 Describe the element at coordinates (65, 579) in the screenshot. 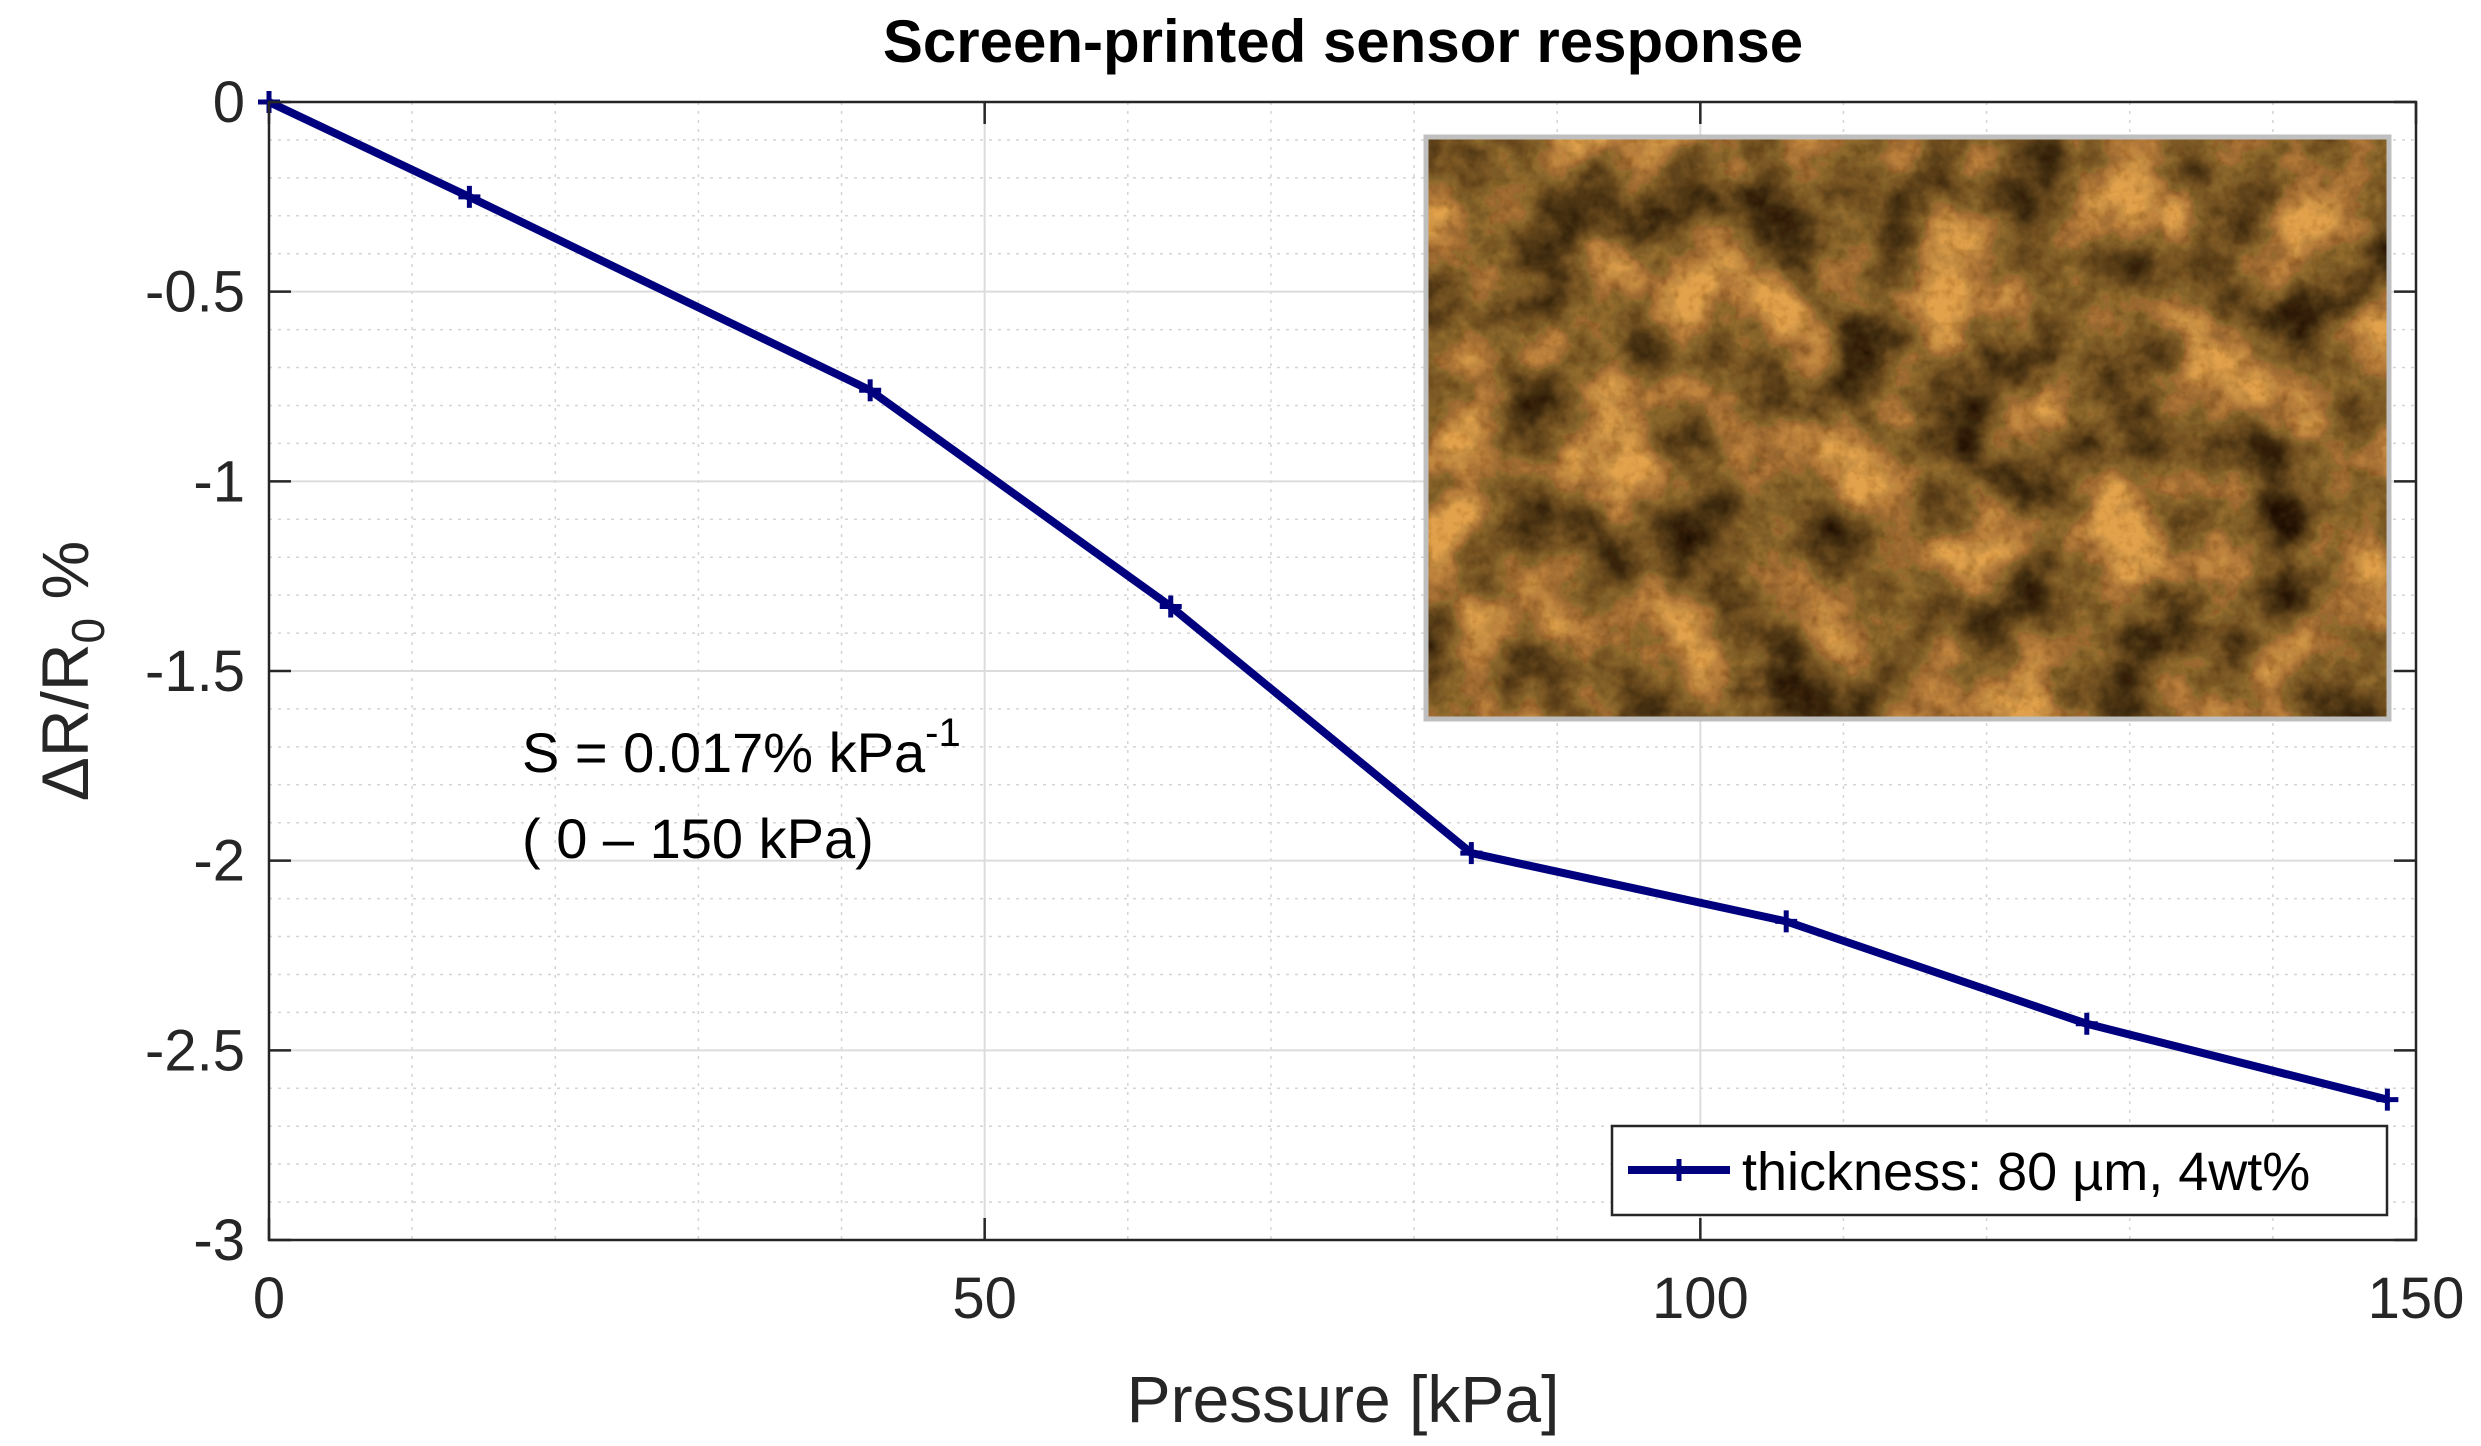

I see `y-axis-label-suffix: %` at that location.